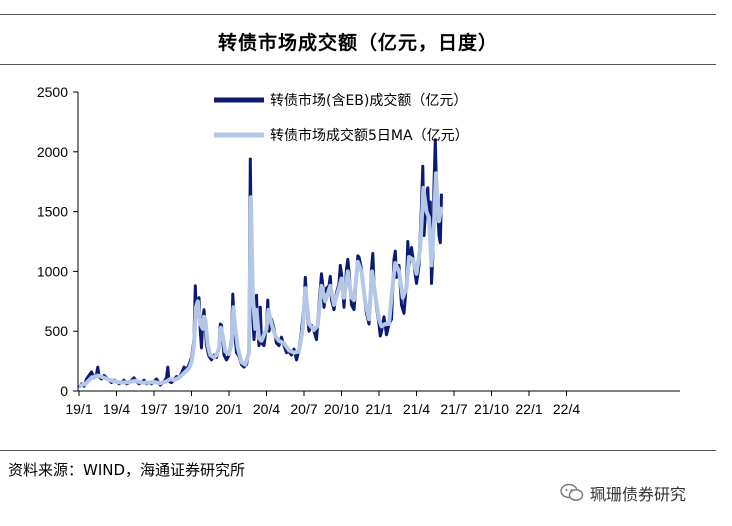 The width and height of the screenshot is (732, 526). Describe the element at coordinates (572, 492) in the screenshot. I see `wechat-icon` at that location.